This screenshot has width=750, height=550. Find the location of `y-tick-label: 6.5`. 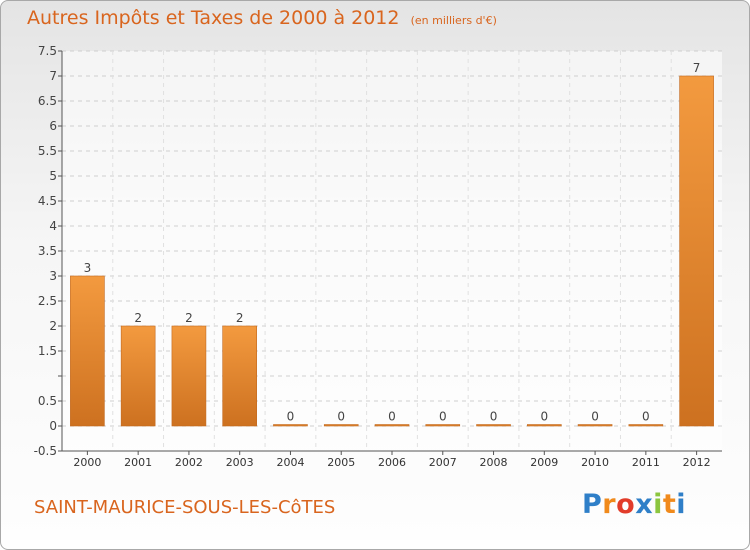

y-tick-label: 6.5 is located at coordinates (47, 101).